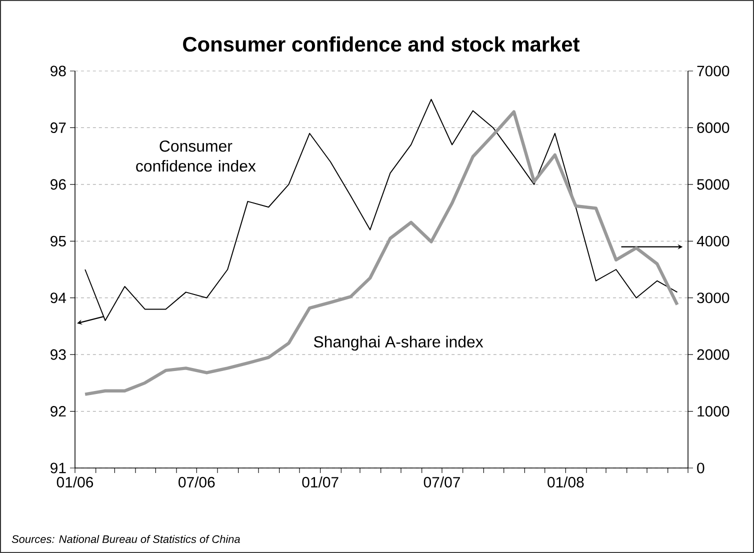 The width and height of the screenshot is (754, 553). Describe the element at coordinates (713, 354) in the screenshot. I see `y2-tick-label: 2000` at that location.